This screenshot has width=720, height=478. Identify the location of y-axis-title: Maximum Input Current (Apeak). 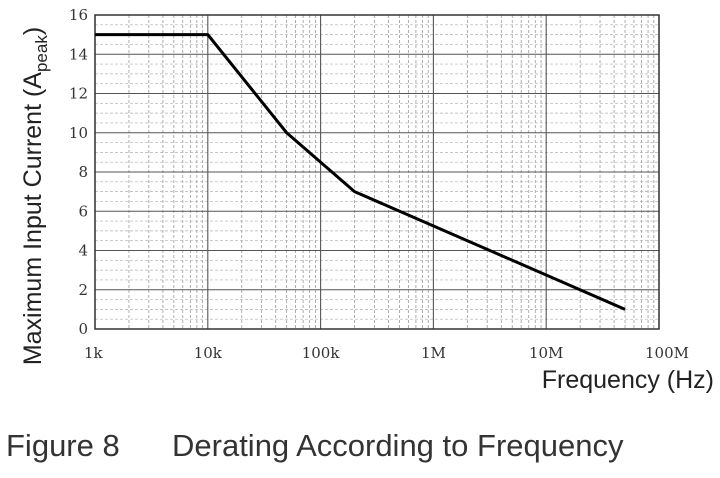
(35, 196).